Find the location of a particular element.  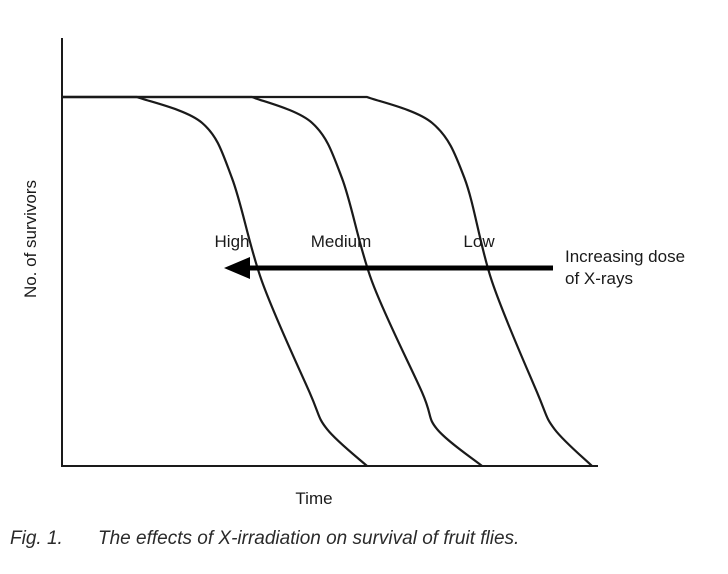

series-label-high: High is located at coordinates (232, 241).